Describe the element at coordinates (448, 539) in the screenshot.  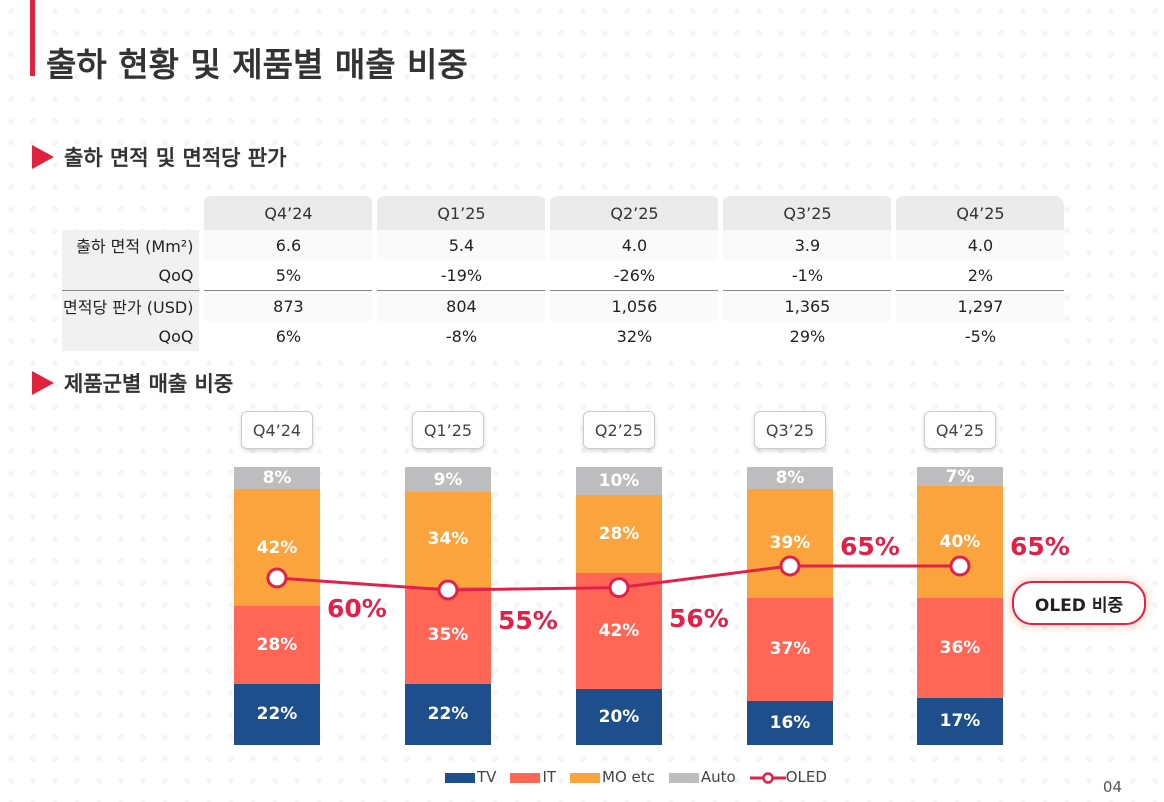
I see `bar-segment-mo-etc: 34%` at that location.